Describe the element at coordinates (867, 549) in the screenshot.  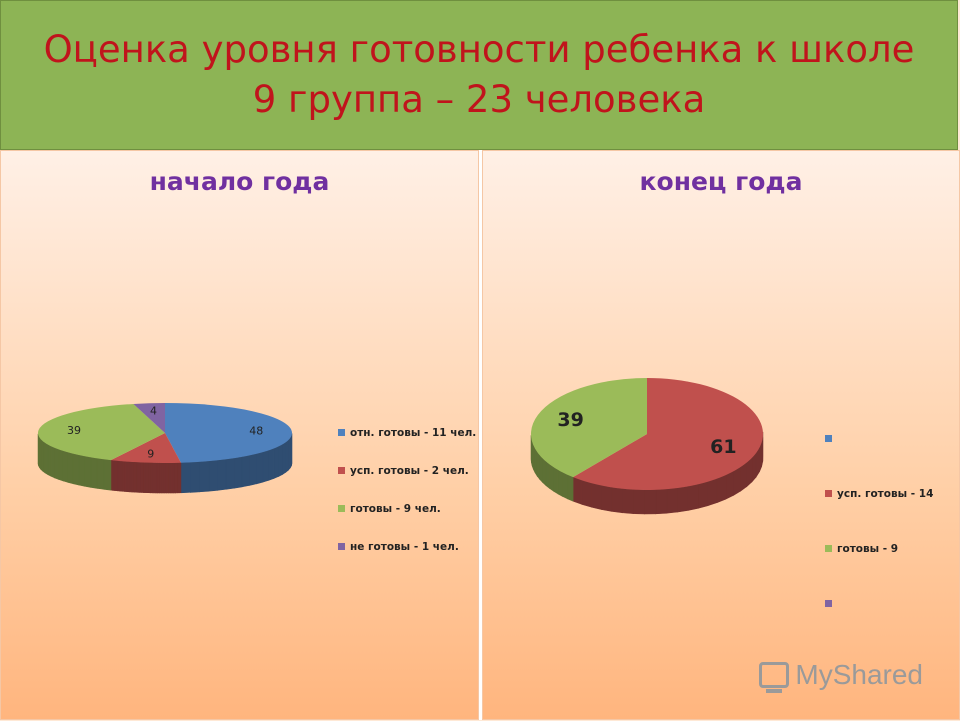
I see `legend-label-2: готовы - 9` at that location.